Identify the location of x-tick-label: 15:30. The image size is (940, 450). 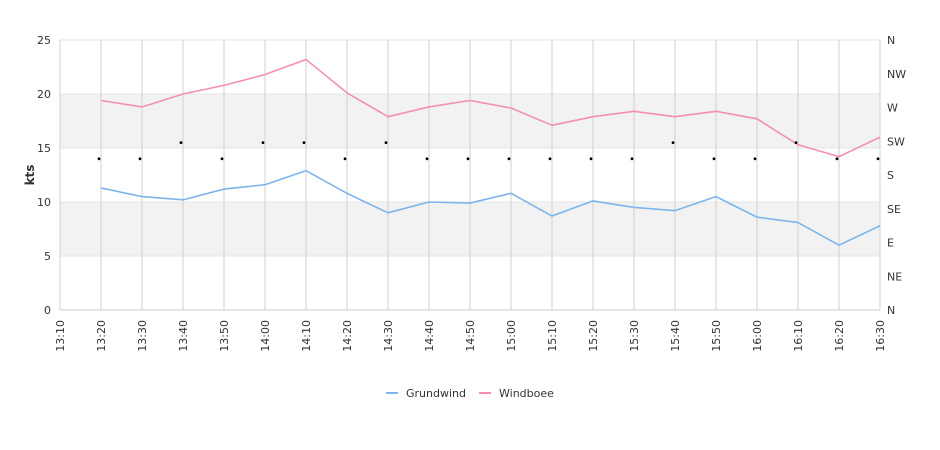
(634, 336).